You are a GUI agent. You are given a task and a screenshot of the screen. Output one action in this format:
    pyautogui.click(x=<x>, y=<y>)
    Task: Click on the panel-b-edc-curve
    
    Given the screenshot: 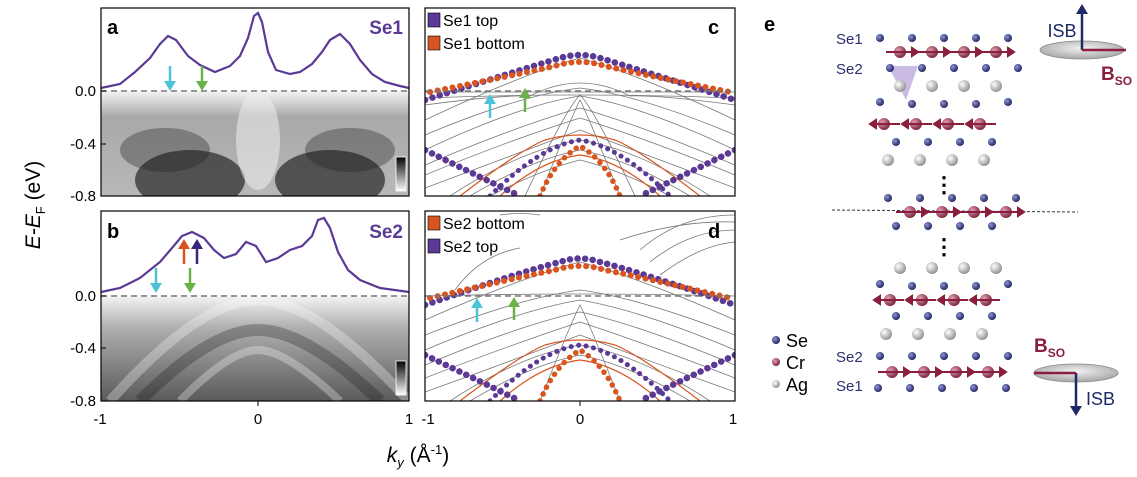 What is the action you would take?
    pyautogui.click(x=255, y=255)
    